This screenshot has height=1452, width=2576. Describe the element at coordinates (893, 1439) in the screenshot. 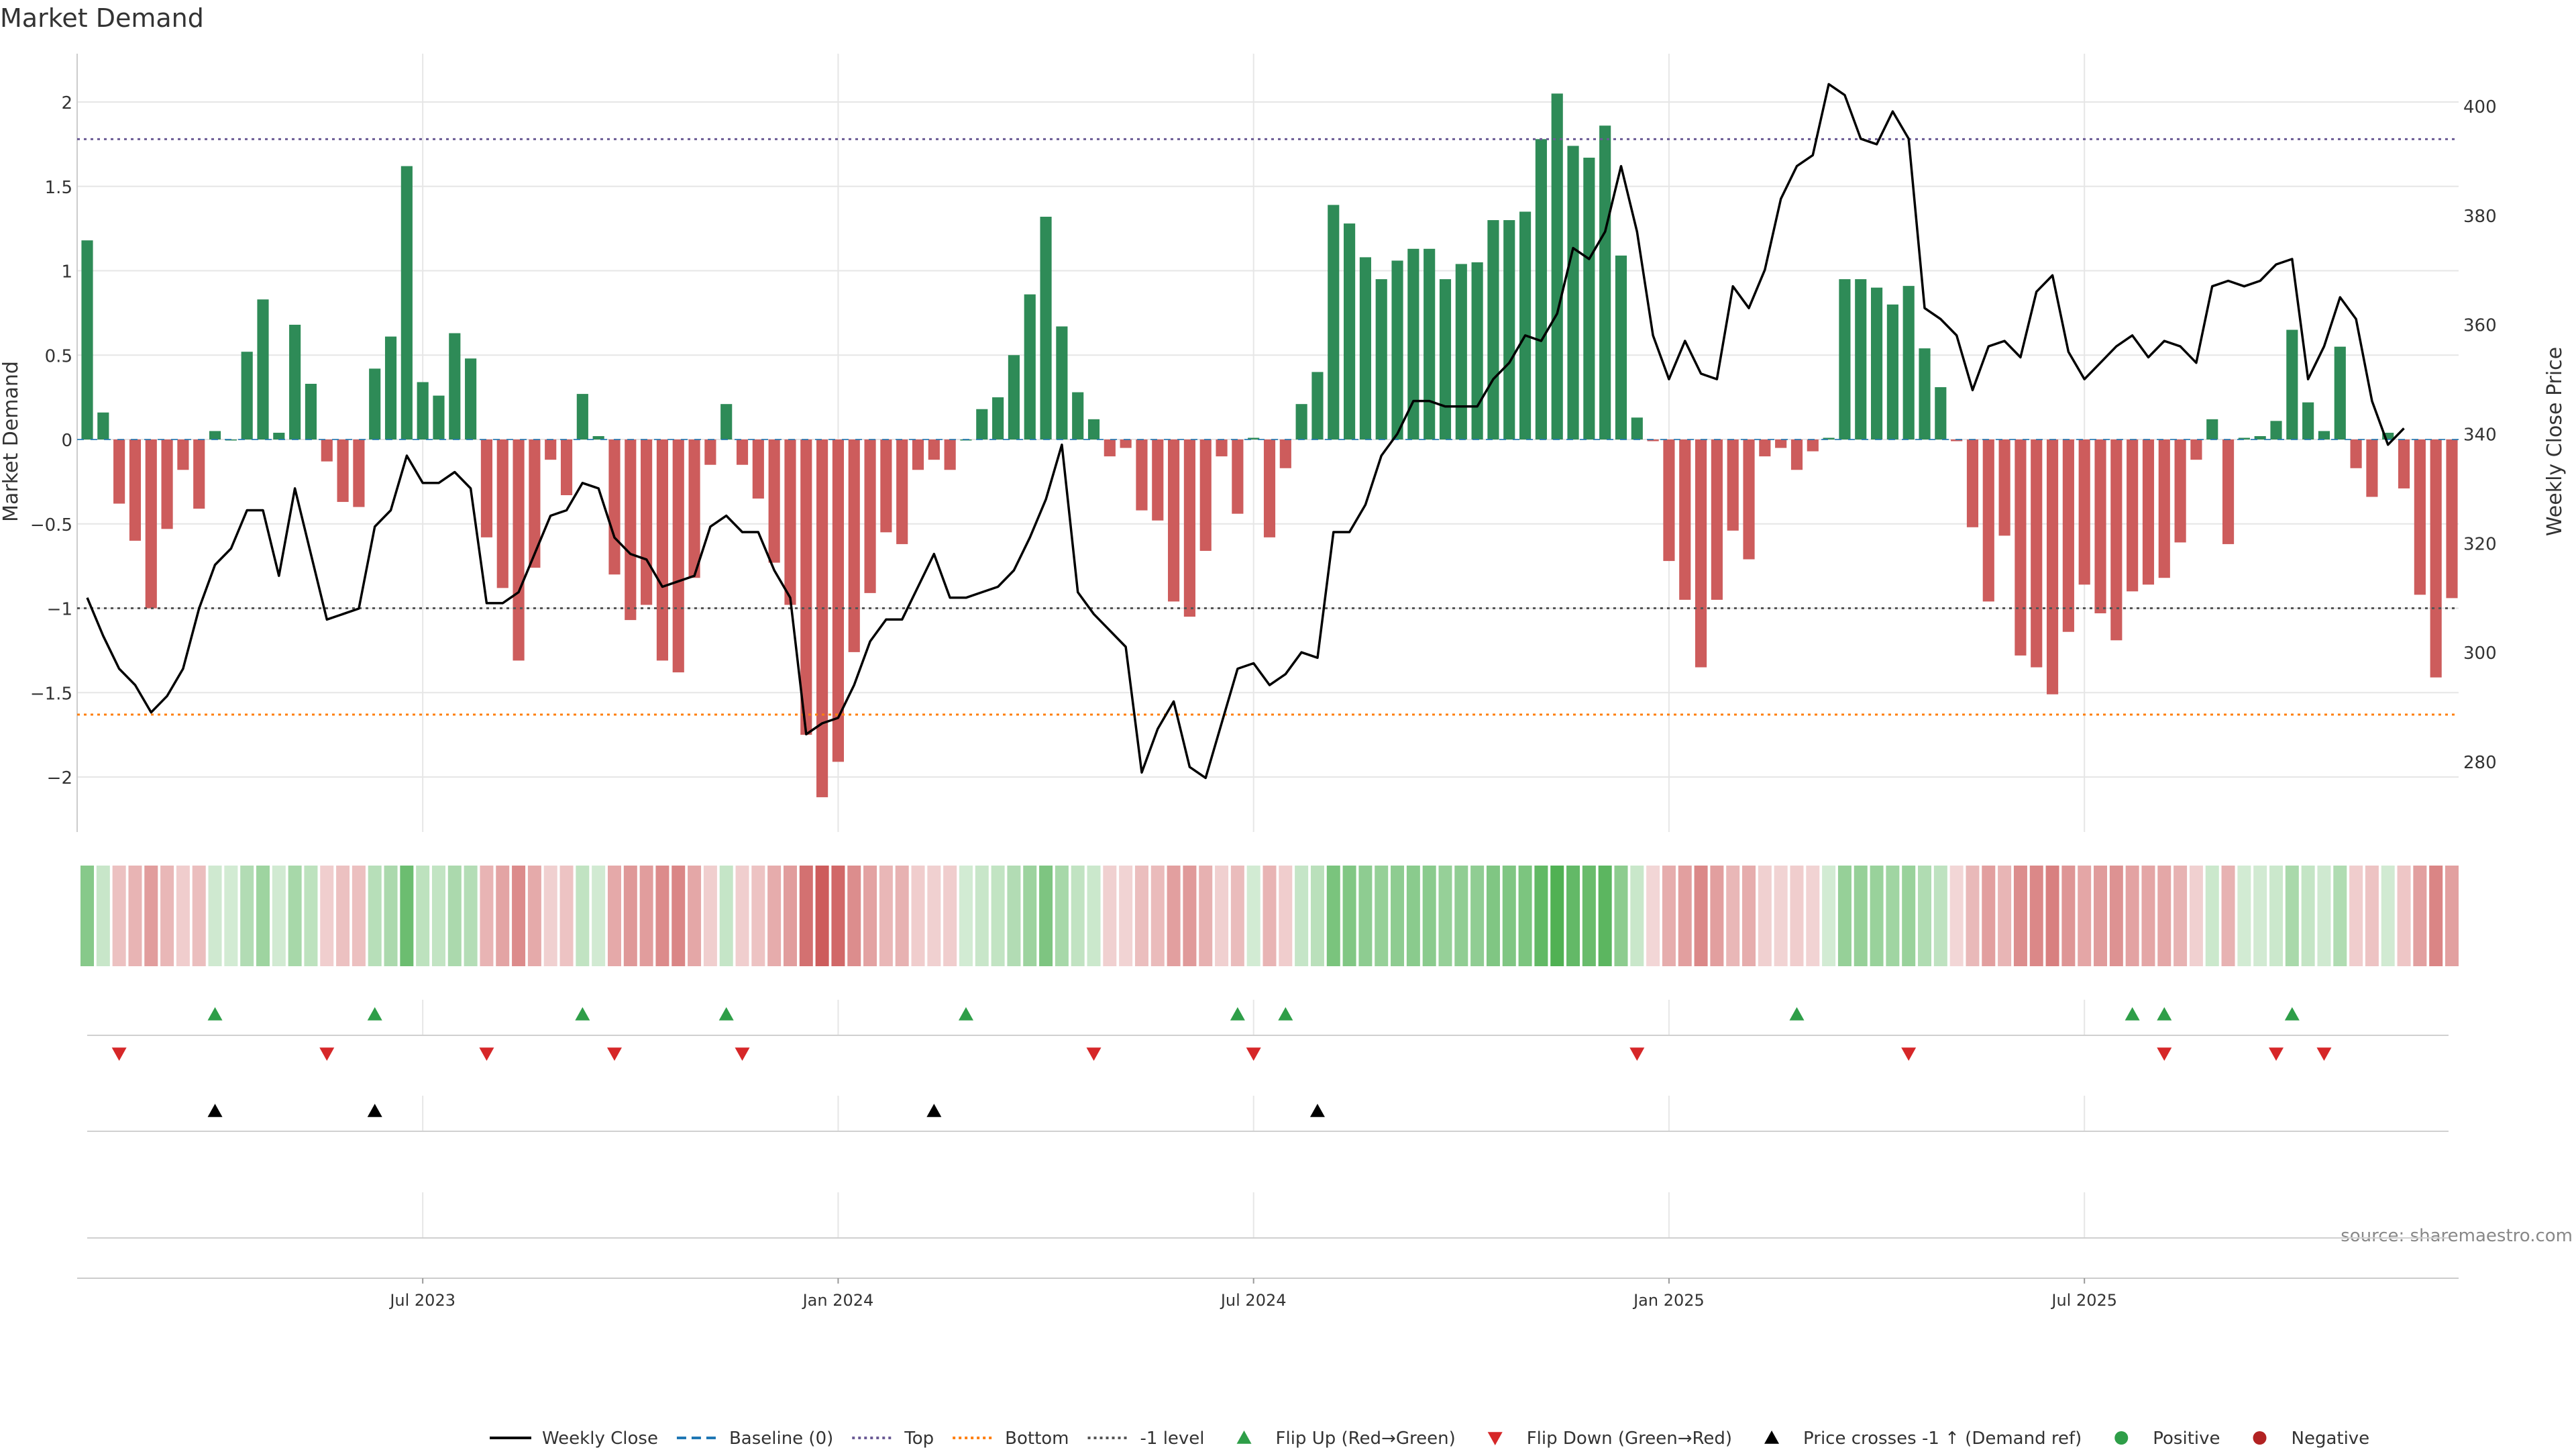

I see `legend-item: Top` at that location.